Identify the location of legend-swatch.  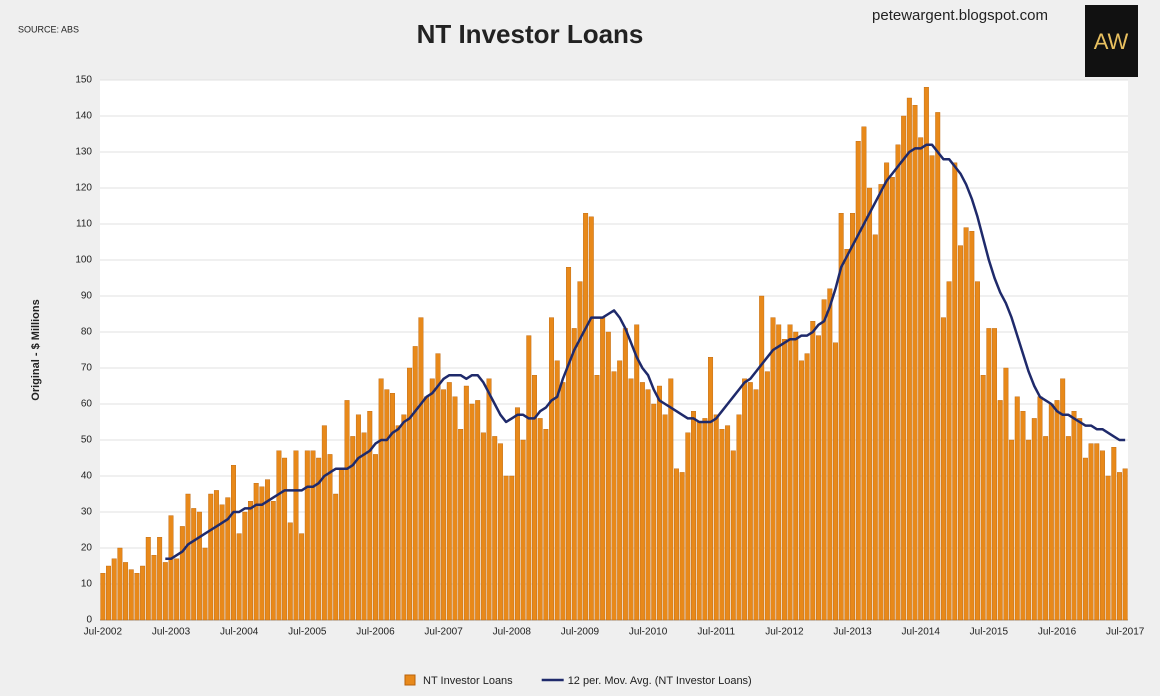
(410, 680).